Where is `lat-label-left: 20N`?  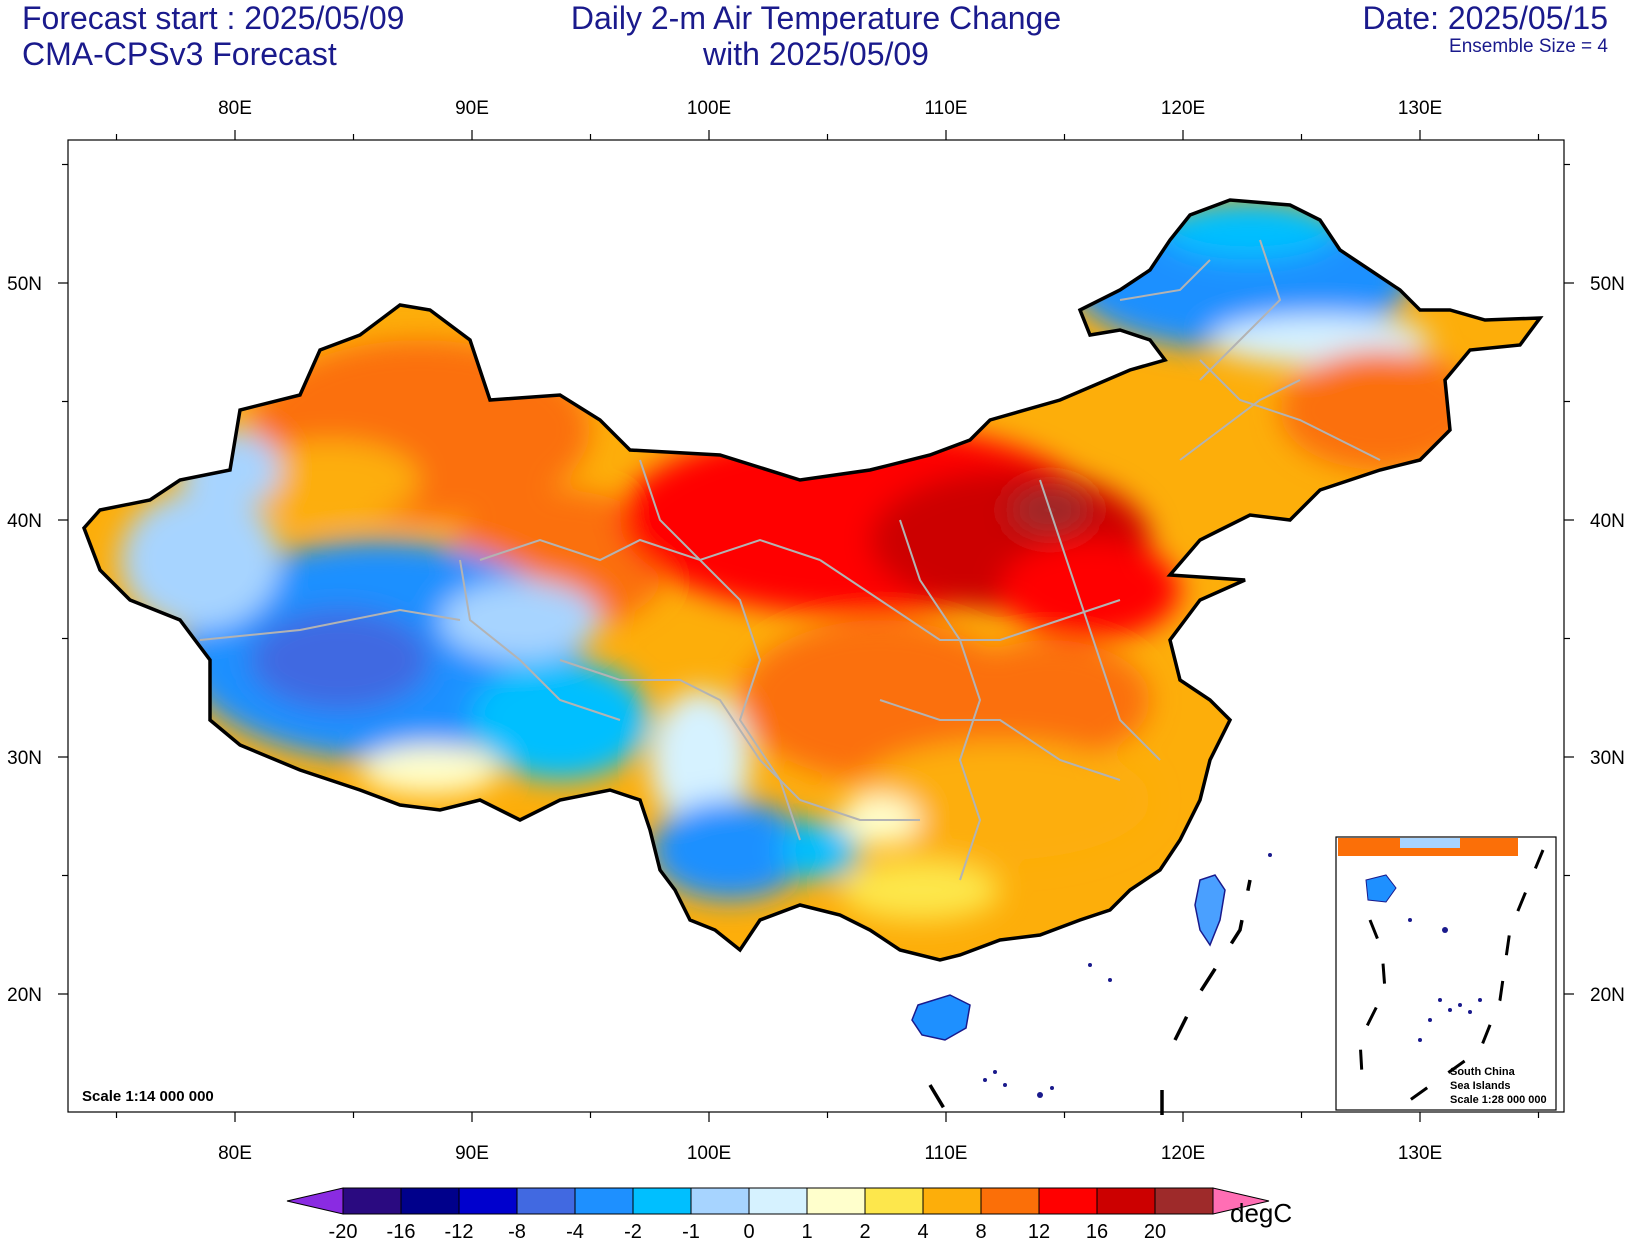 lat-label-left: 20N is located at coordinates (24, 995).